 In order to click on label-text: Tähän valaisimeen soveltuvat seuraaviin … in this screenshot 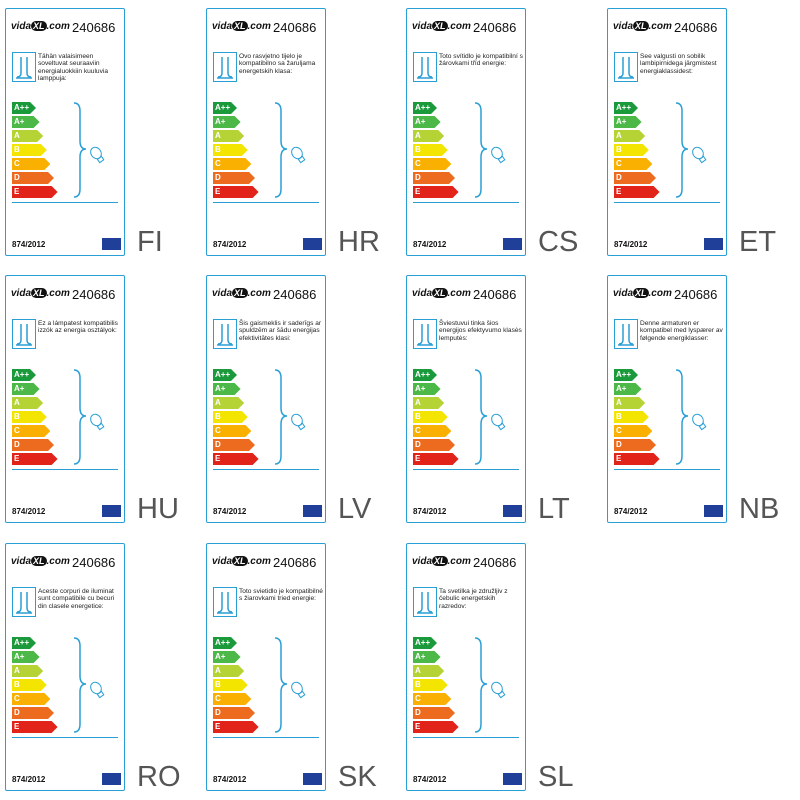, I will do `click(73, 68)`.